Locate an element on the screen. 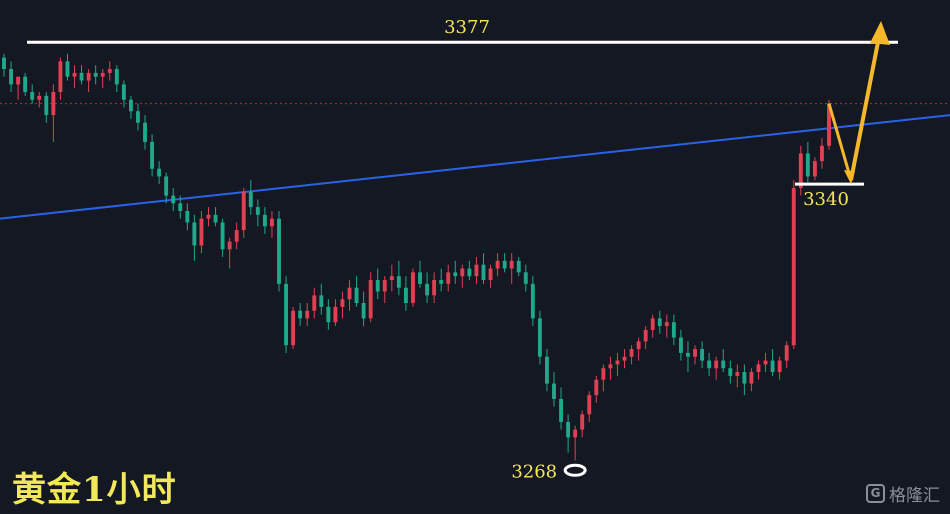 The width and height of the screenshot is (950, 514). support-label: 3340 is located at coordinates (826, 199).